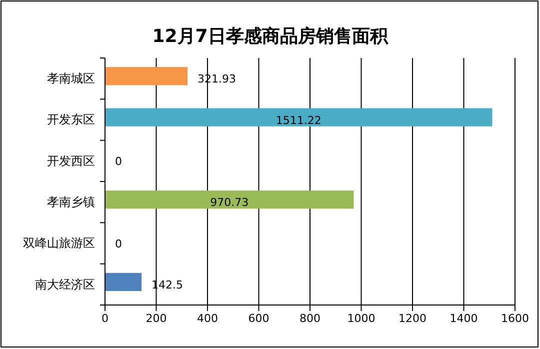 The width and height of the screenshot is (540, 349). What do you see at coordinates (361, 318) in the screenshot?
I see `x-tick-label: 1000` at bounding box center [361, 318].